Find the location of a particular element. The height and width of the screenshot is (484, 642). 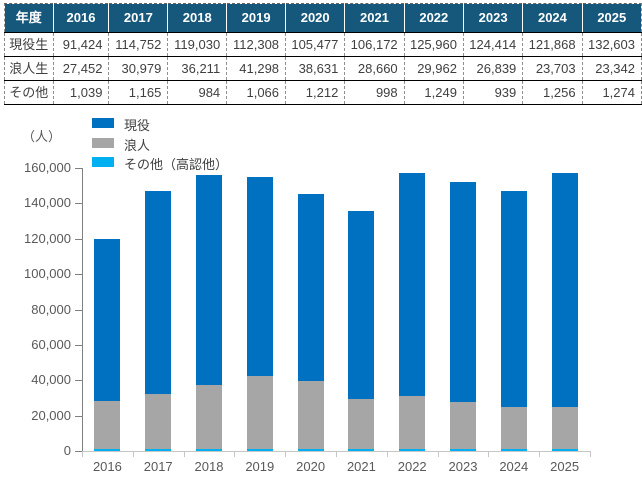

y-tick-label: 160,000 is located at coordinates (47, 167).